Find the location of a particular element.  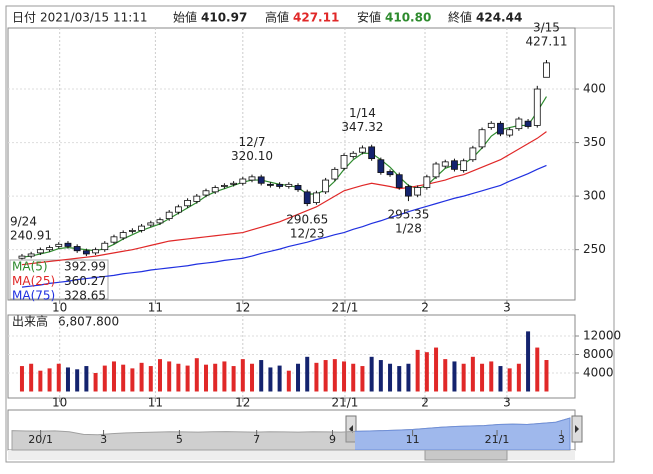

annotation-value: 295.35 is located at coordinates (408, 215).